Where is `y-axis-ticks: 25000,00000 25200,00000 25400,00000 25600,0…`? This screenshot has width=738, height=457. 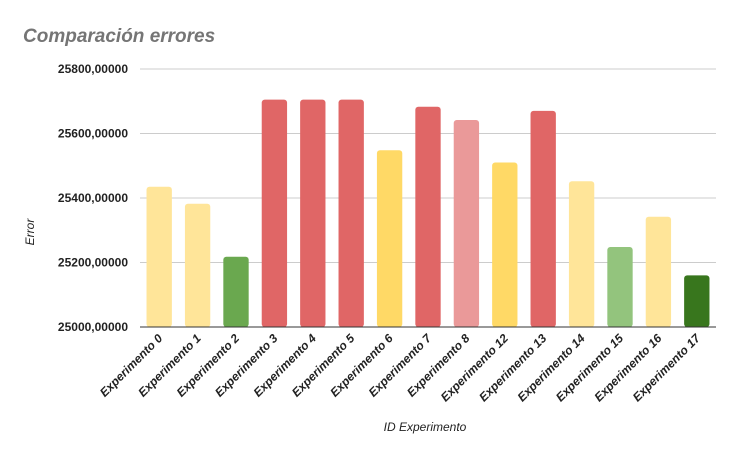
y-axis-ticks: 25000,00000 25200,00000 25400,00000 25600,0… is located at coordinates (93, 198).